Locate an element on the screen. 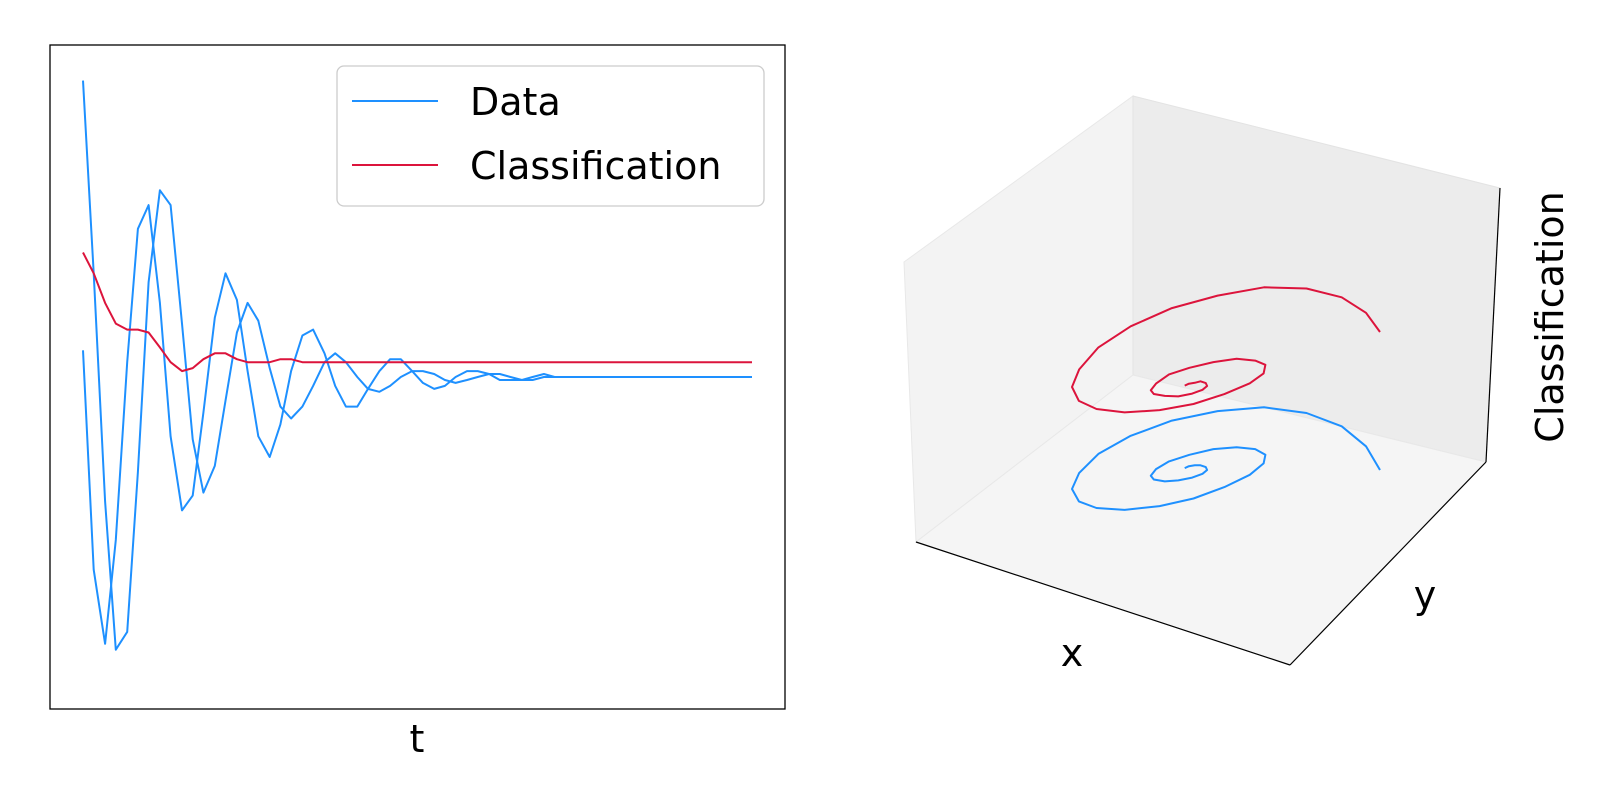  y-axis-line is located at coordinates (1388, 563).